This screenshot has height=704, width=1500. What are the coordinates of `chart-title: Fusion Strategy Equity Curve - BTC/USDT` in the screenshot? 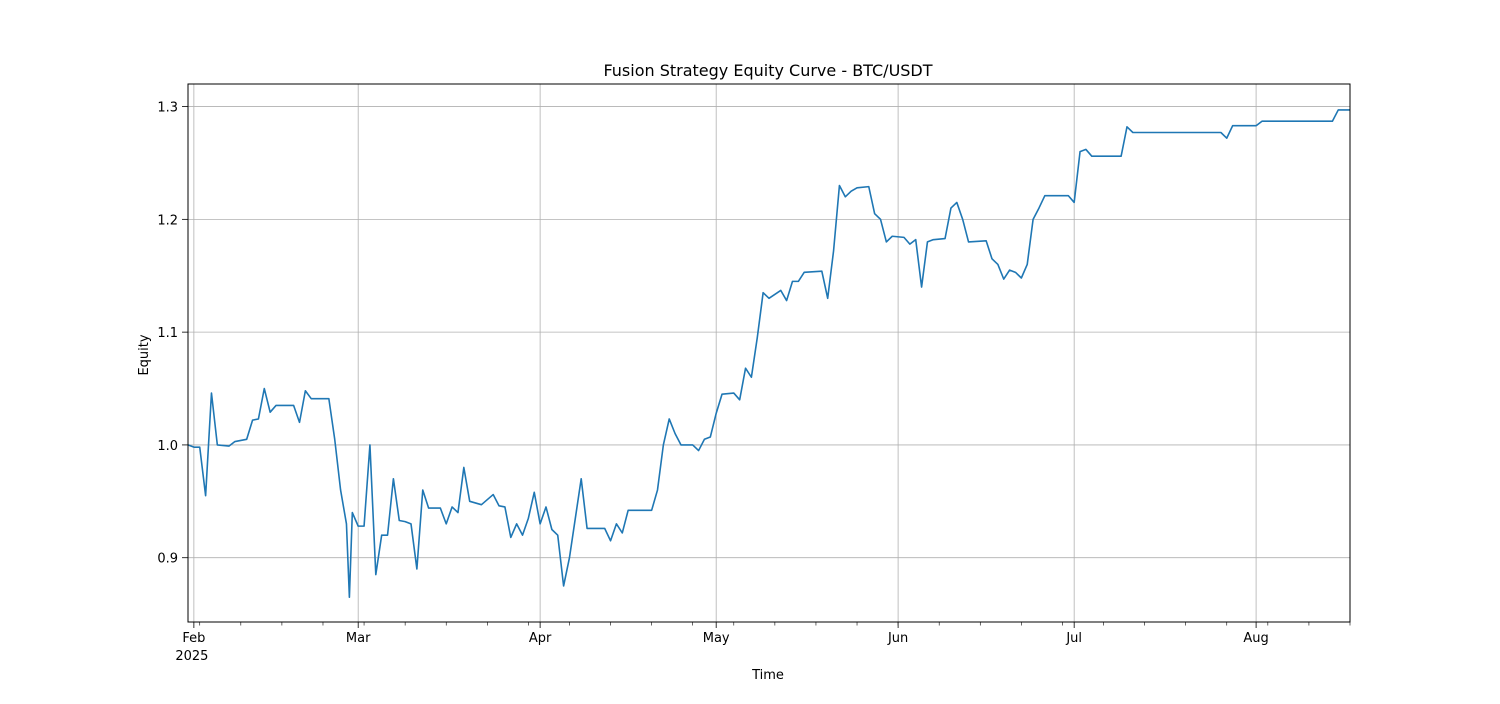 It's located at (767, 70).